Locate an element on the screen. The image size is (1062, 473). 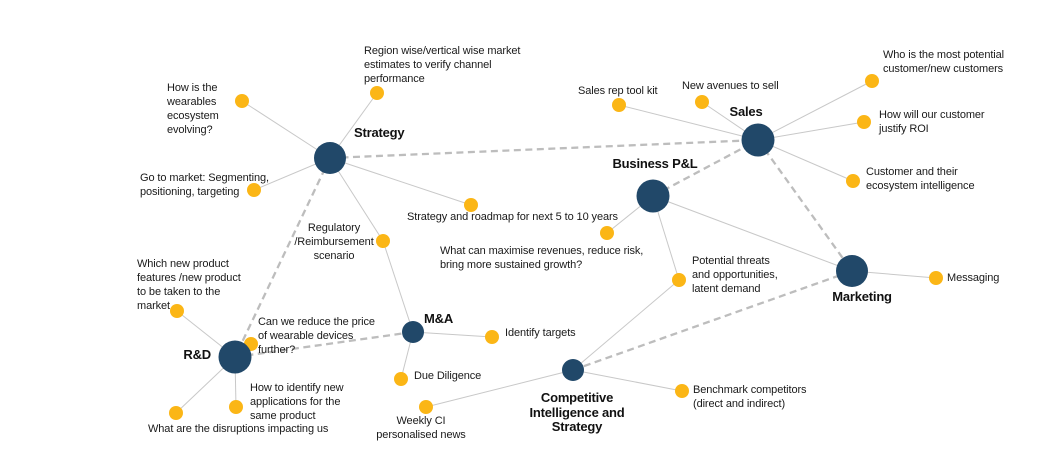
satellite-label-s-justifyroi: How will our customer justify ROI is located at coordinates (932, 122).